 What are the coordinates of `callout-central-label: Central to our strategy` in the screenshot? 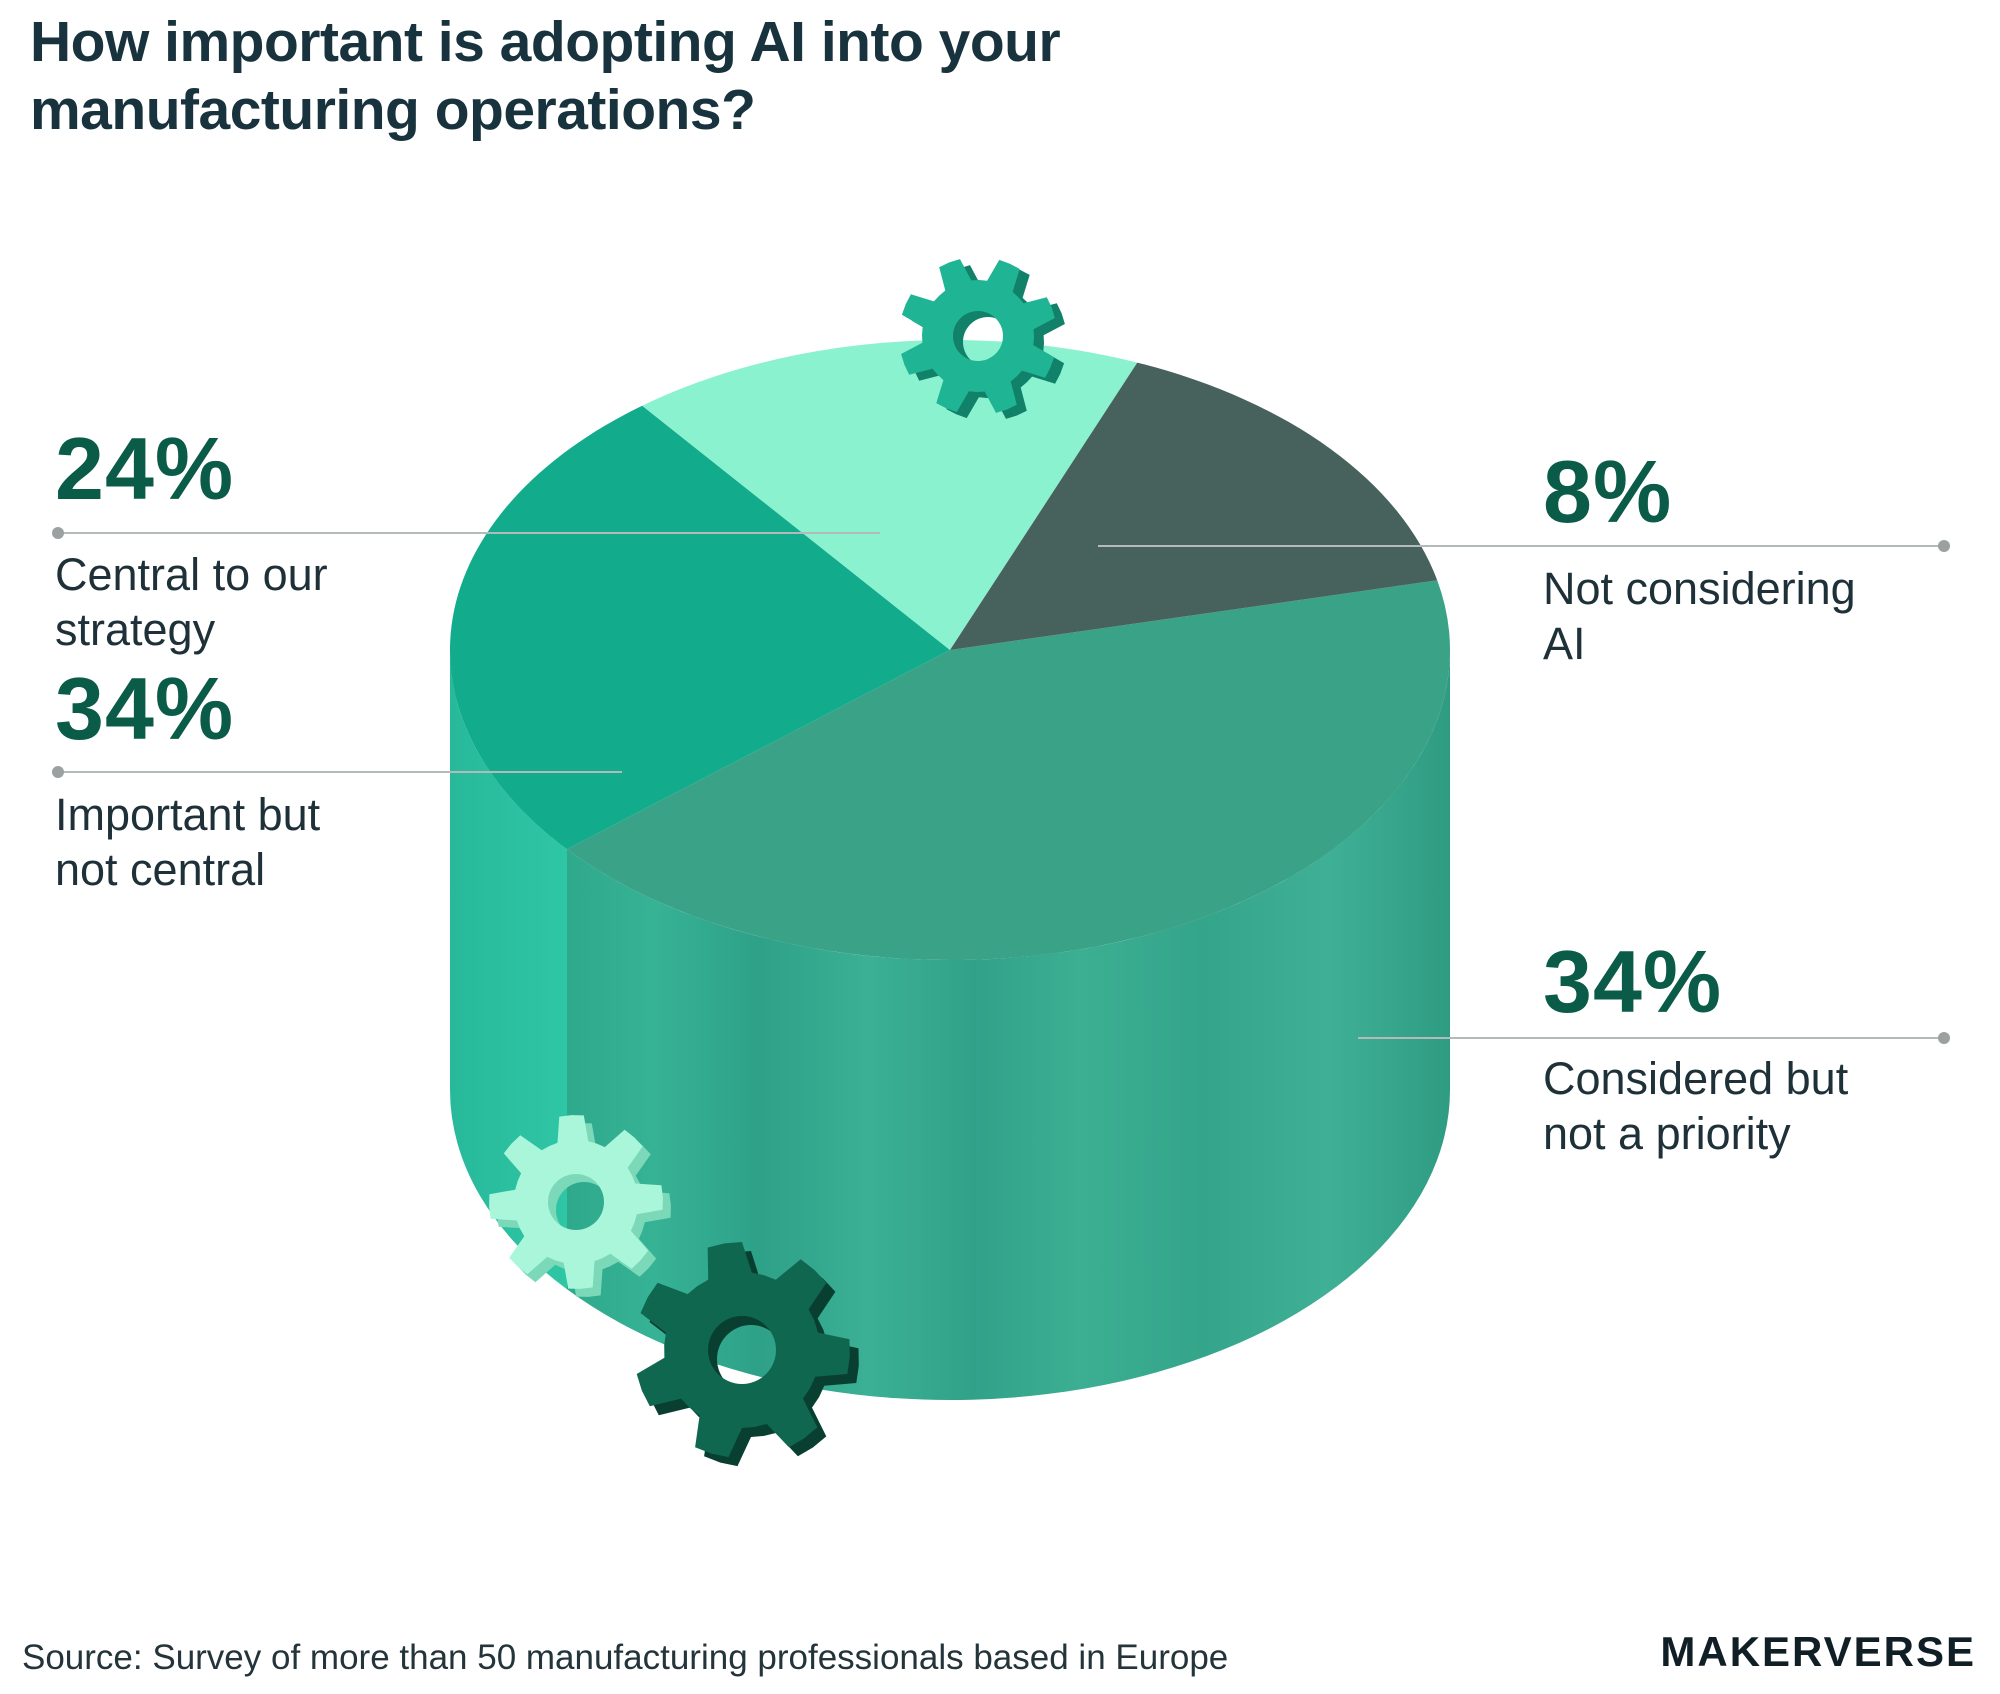 It's located at (191, 603).